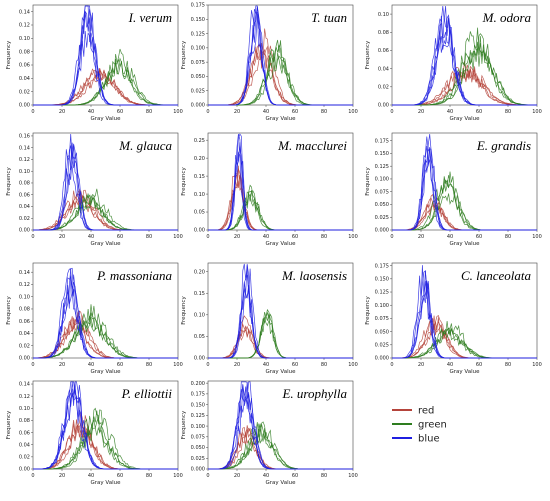 The height and width of the screenshot is (501, 550). I want to click on y-tick-label: 0.02, so click(24, 219).